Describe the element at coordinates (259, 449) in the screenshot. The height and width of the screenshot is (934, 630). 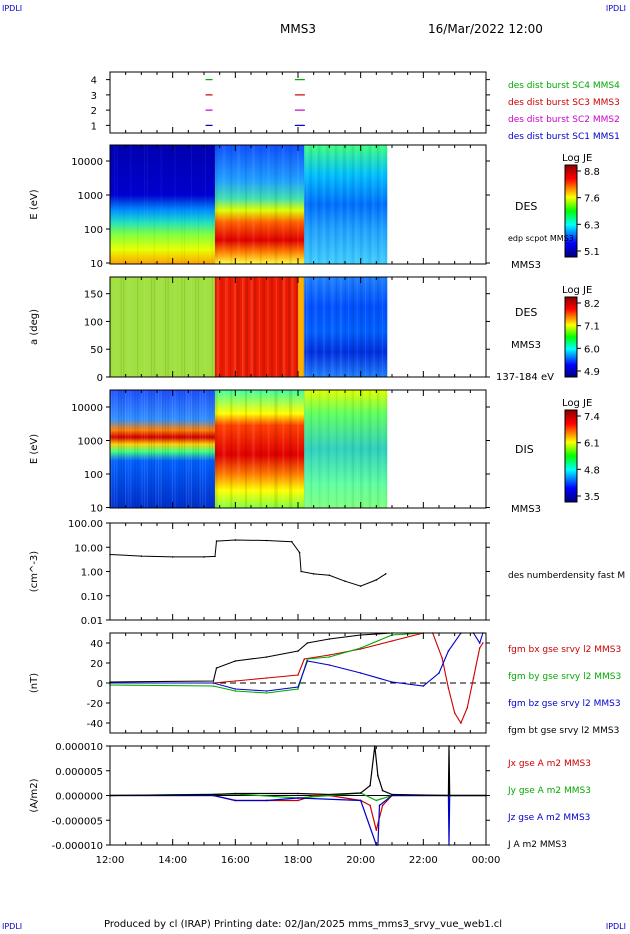
I see `dis-energy-region-mid` at that location.